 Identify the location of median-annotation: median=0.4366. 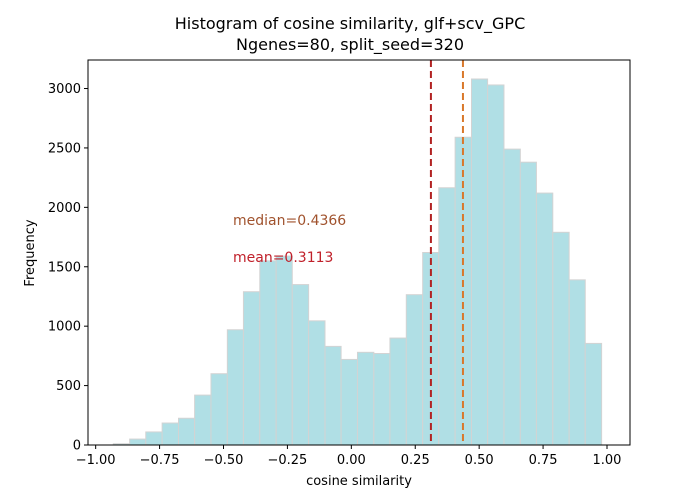
(289, 221).